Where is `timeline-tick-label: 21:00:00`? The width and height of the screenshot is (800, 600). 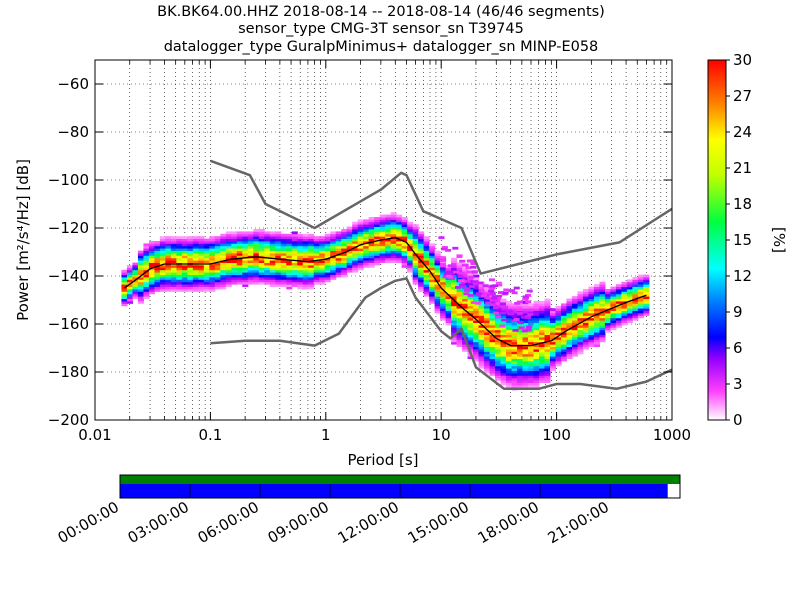 timeline-tick-label: 21:00:00 is located at coordinates (578, 522).